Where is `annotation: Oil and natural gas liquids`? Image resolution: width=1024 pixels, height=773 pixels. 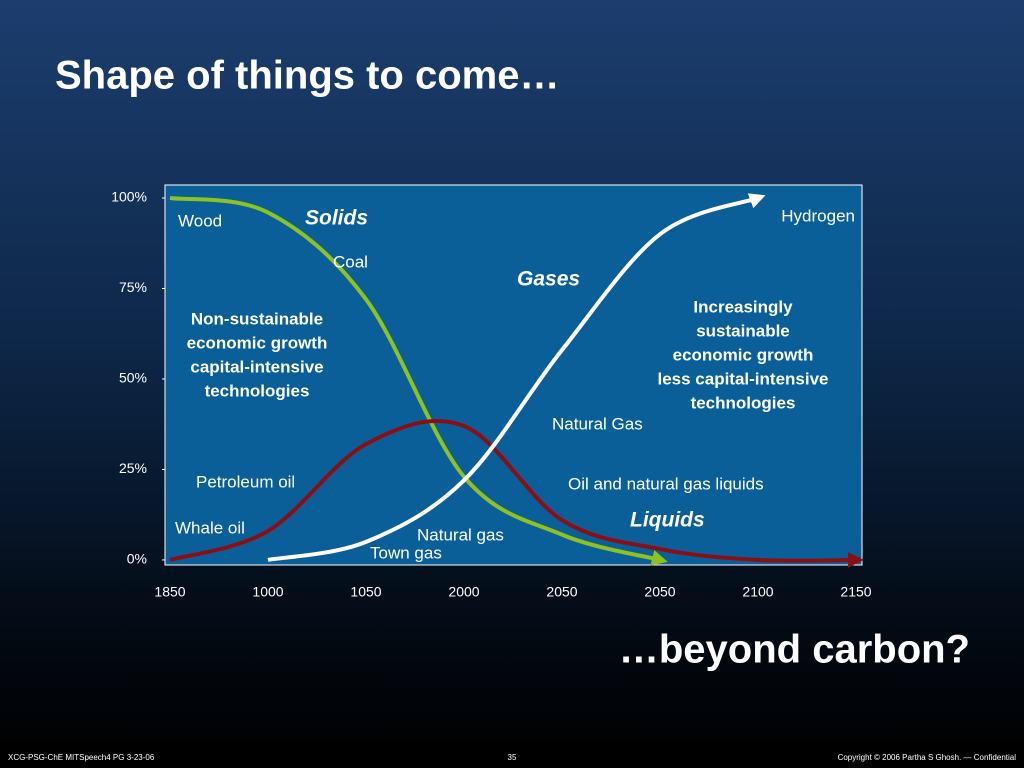 annotation: Oil and natural gas liquids is located at coordinates (666, 483).